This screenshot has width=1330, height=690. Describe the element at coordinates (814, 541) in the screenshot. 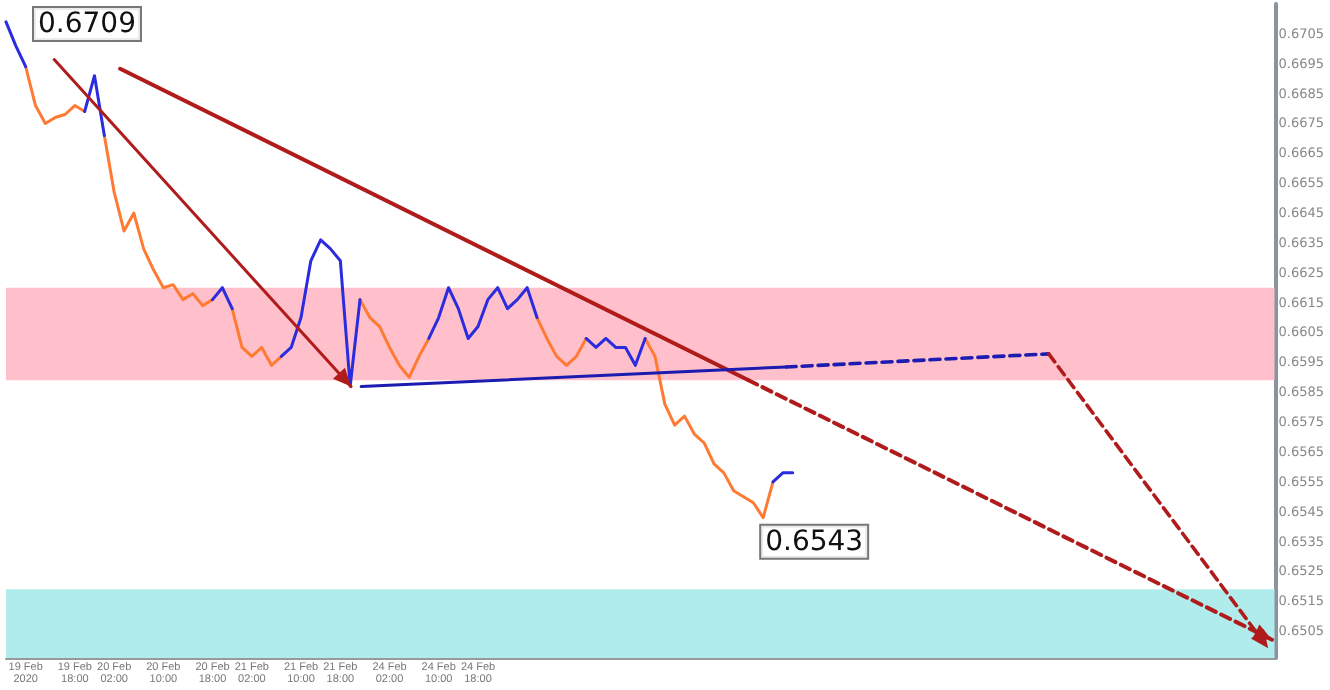

I see `data-label: 0.6543` at that location.